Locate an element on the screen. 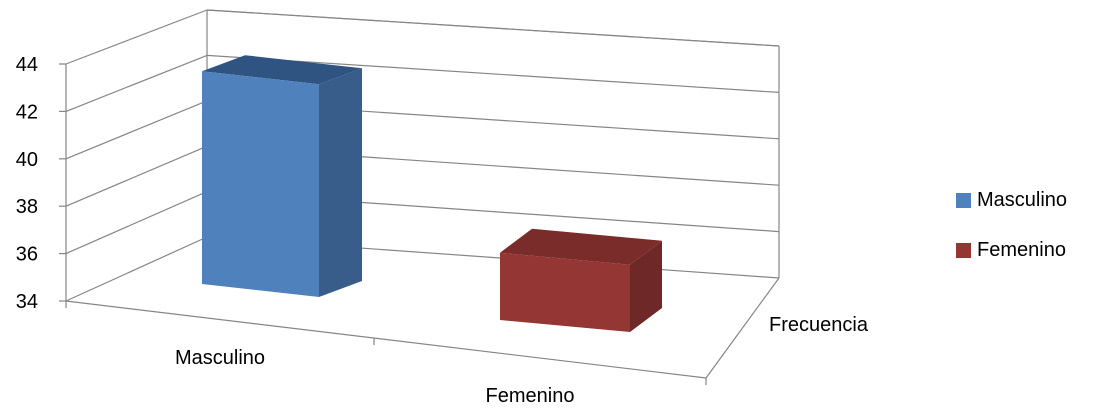  legend-item-masculino: Masculino is located at coordinates (1011, 200).